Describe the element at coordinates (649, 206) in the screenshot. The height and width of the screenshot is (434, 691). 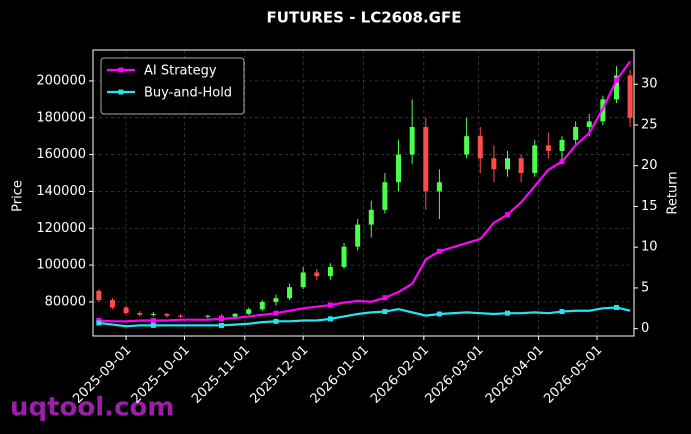
I see `y2-tick-label: 15` at that location.